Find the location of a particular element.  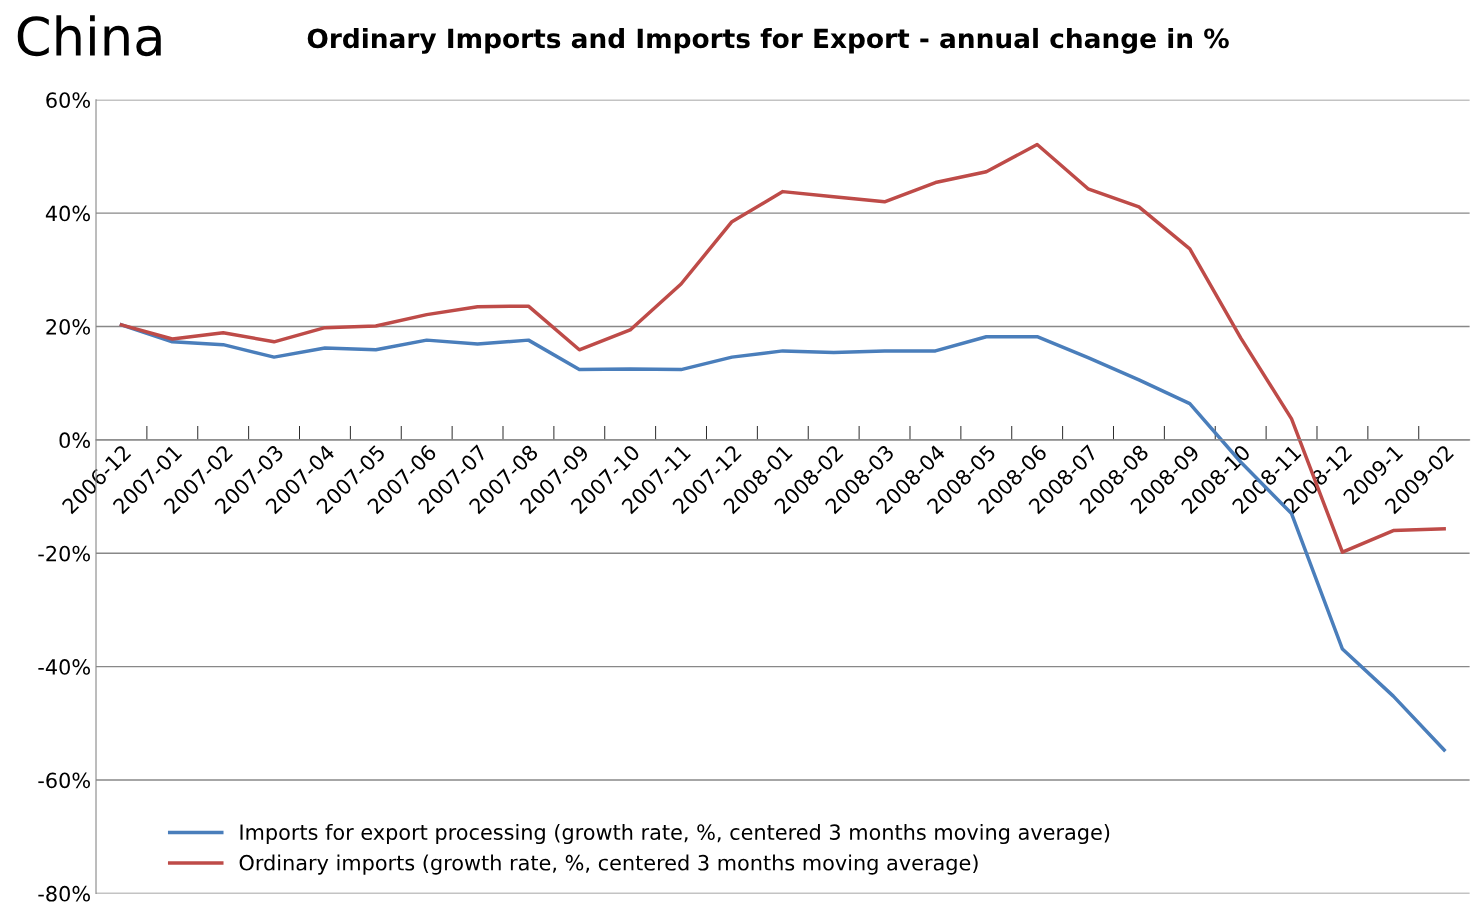

y-tick-label: 40% is located at coordinates (67, 213).